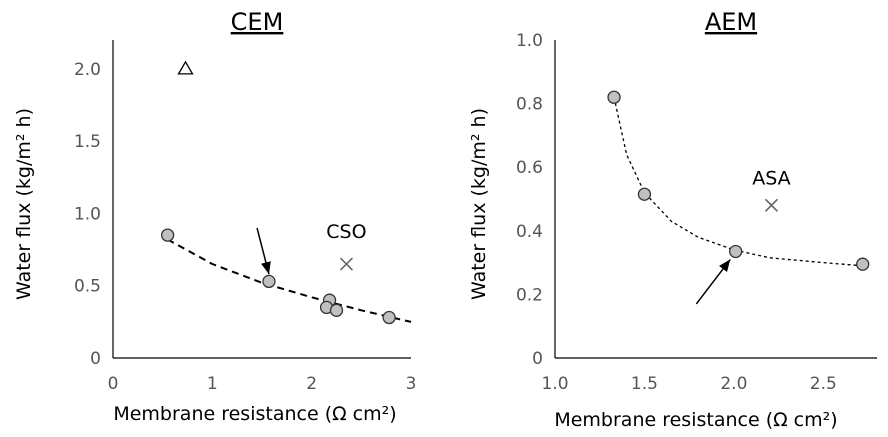  I want to click on annotation-label: CSO, so click(346, 232).